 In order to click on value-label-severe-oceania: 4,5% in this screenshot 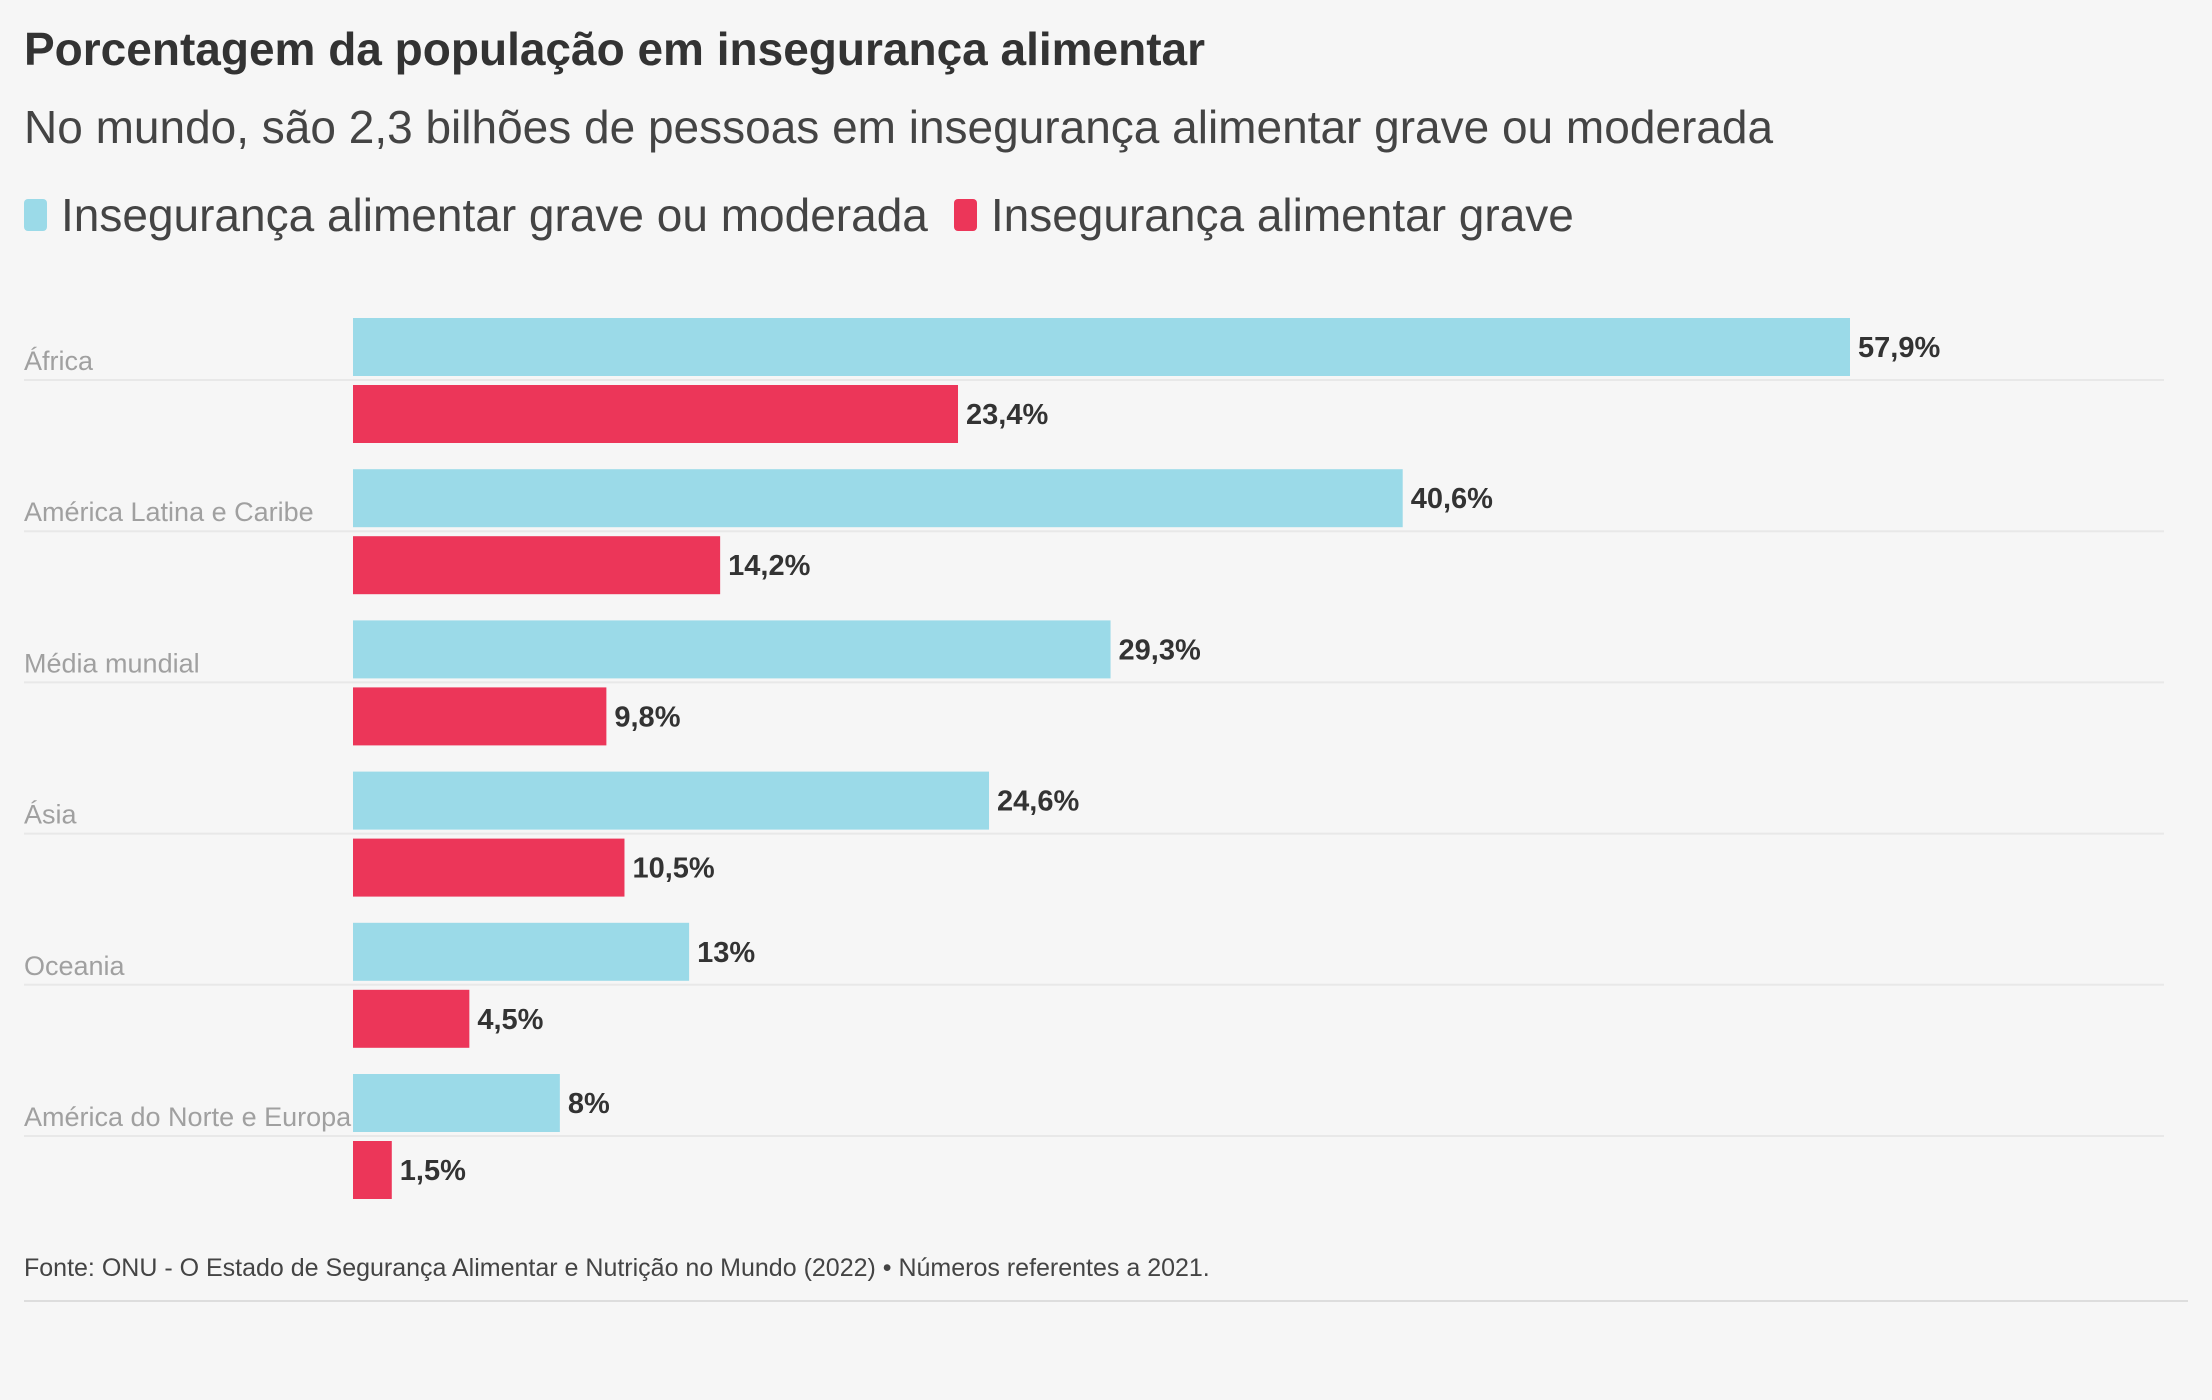, I will do `click(510, 1020)`.